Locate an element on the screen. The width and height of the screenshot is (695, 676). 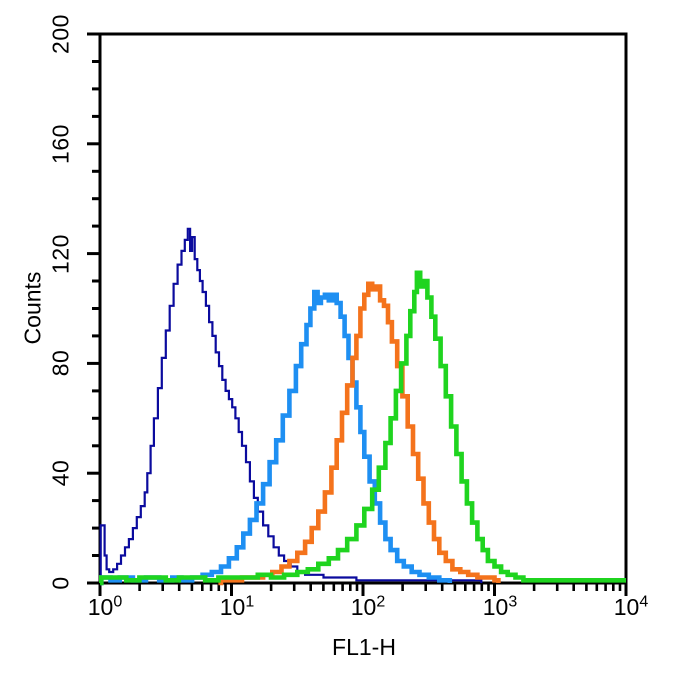
x-tick-exponent: 3 is located at coordinates (513, 602).